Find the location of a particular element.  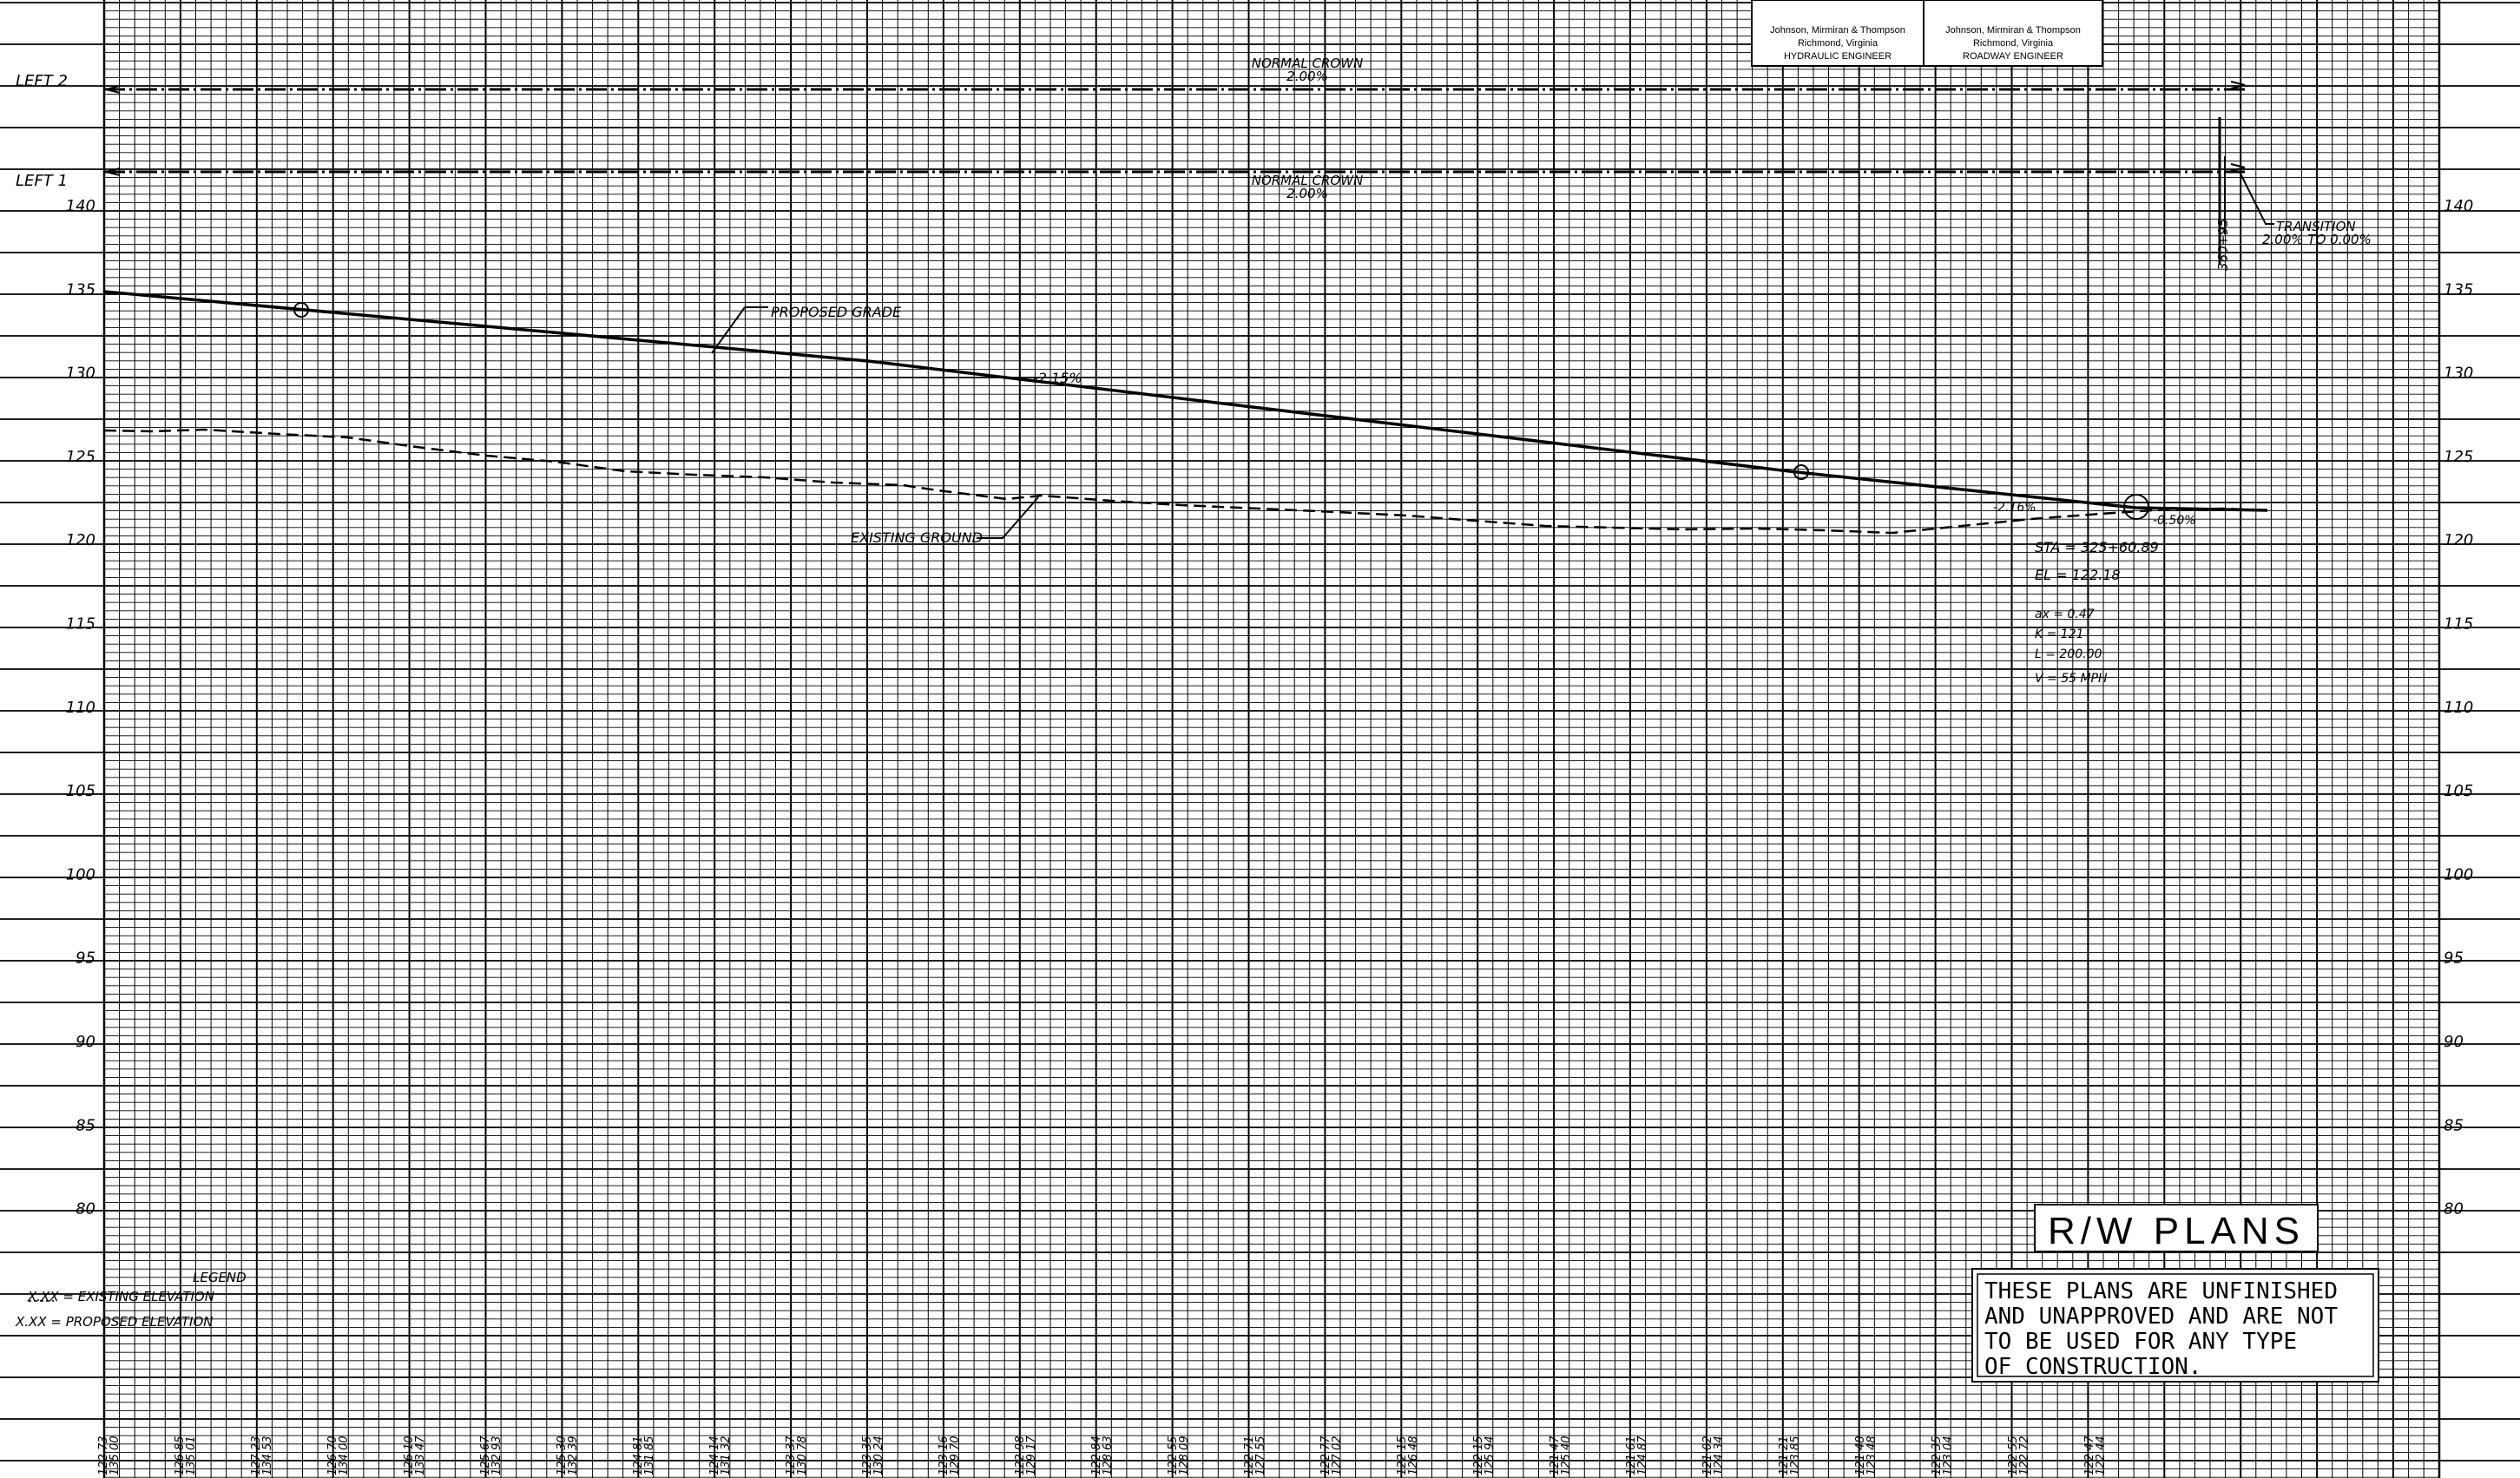

left1-label: LEFT 1 is located at coordinates (42, 181).